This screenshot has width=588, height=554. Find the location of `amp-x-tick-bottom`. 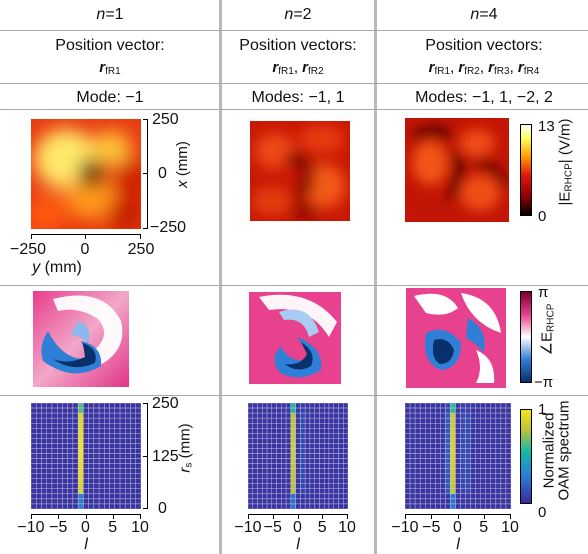

amp-x-tick-bottom is located at coordinates (145, 228).